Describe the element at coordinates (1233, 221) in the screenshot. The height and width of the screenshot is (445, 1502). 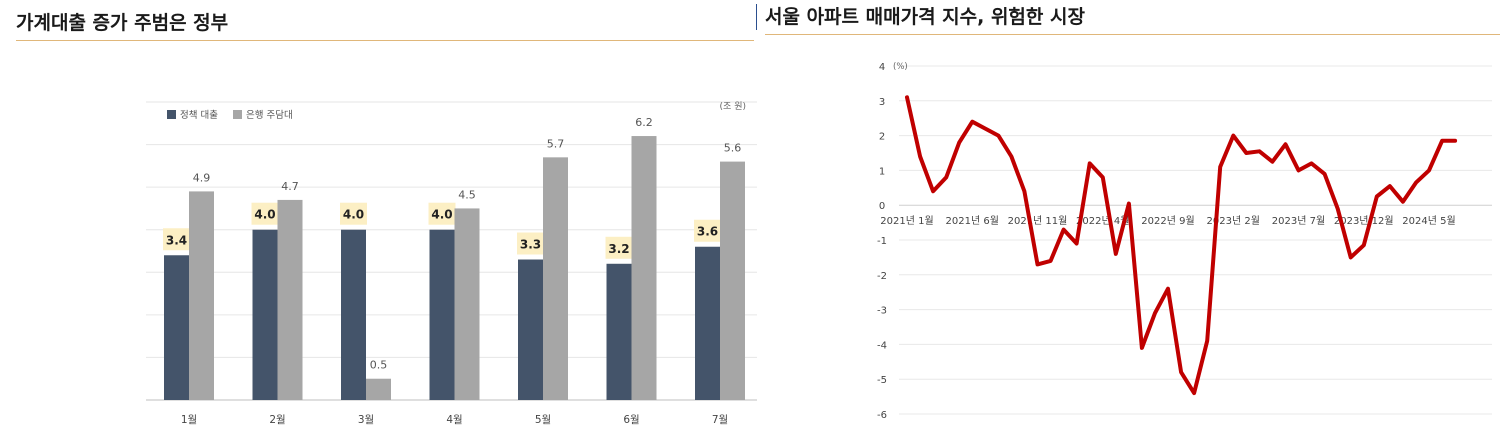
I see `x-tick-label: 2023년 2월` at that location.